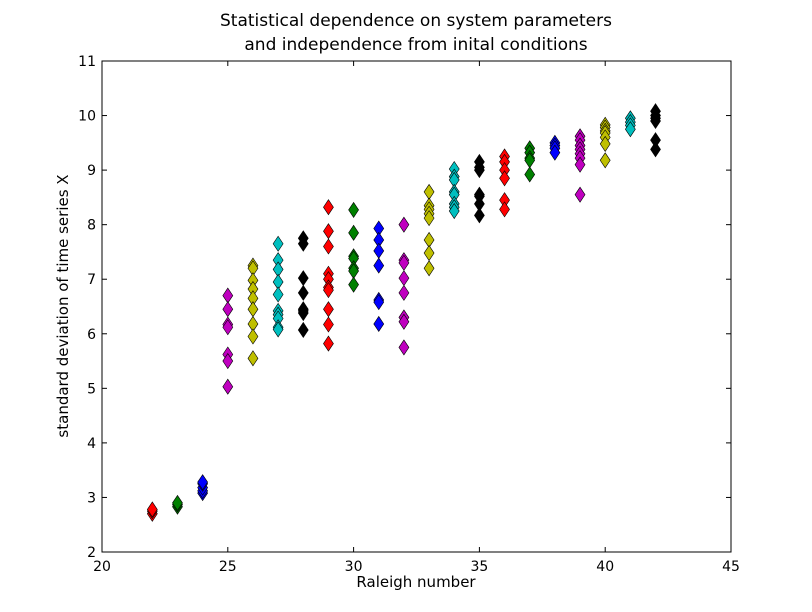 This screenshot has width=812, height=612. What do you see at coordinates (91, 280) in the screenshot?
I see `y-tick-label: 7` at bounding box center [91, 280].